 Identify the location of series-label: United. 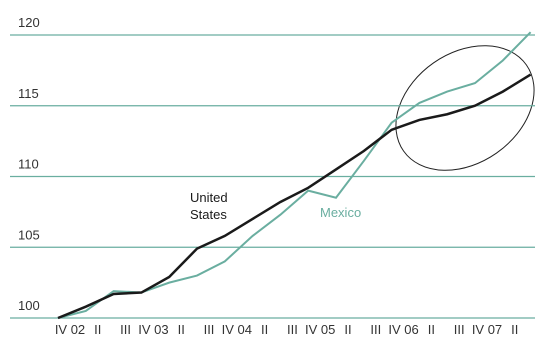
(209, 197).